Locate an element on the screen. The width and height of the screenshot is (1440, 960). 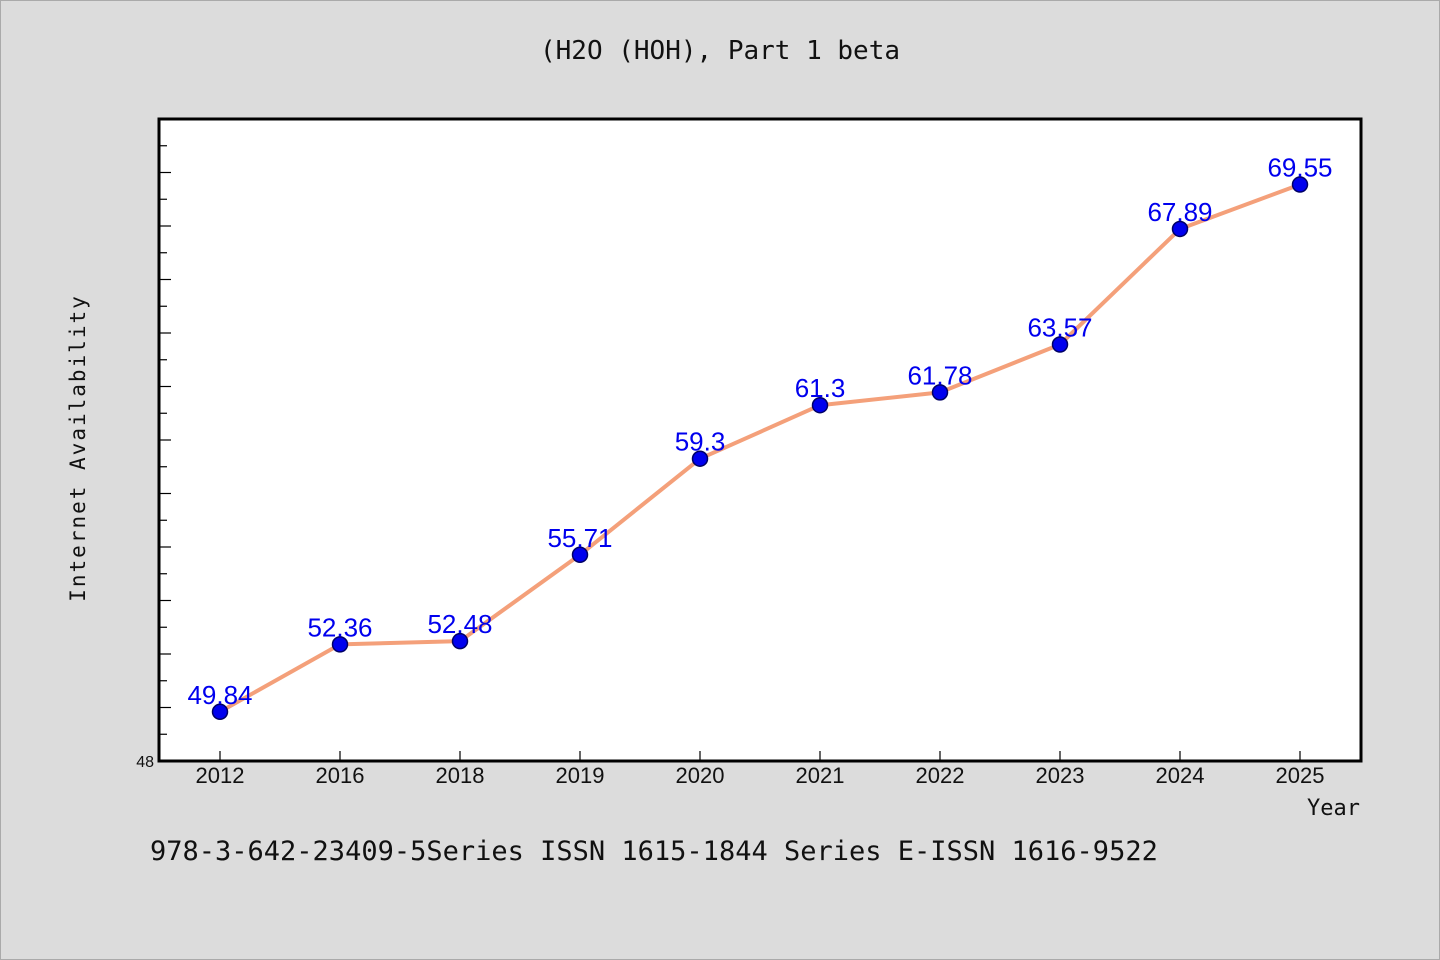
x-tick-label: 2021 is located at coordinates (820, 775).